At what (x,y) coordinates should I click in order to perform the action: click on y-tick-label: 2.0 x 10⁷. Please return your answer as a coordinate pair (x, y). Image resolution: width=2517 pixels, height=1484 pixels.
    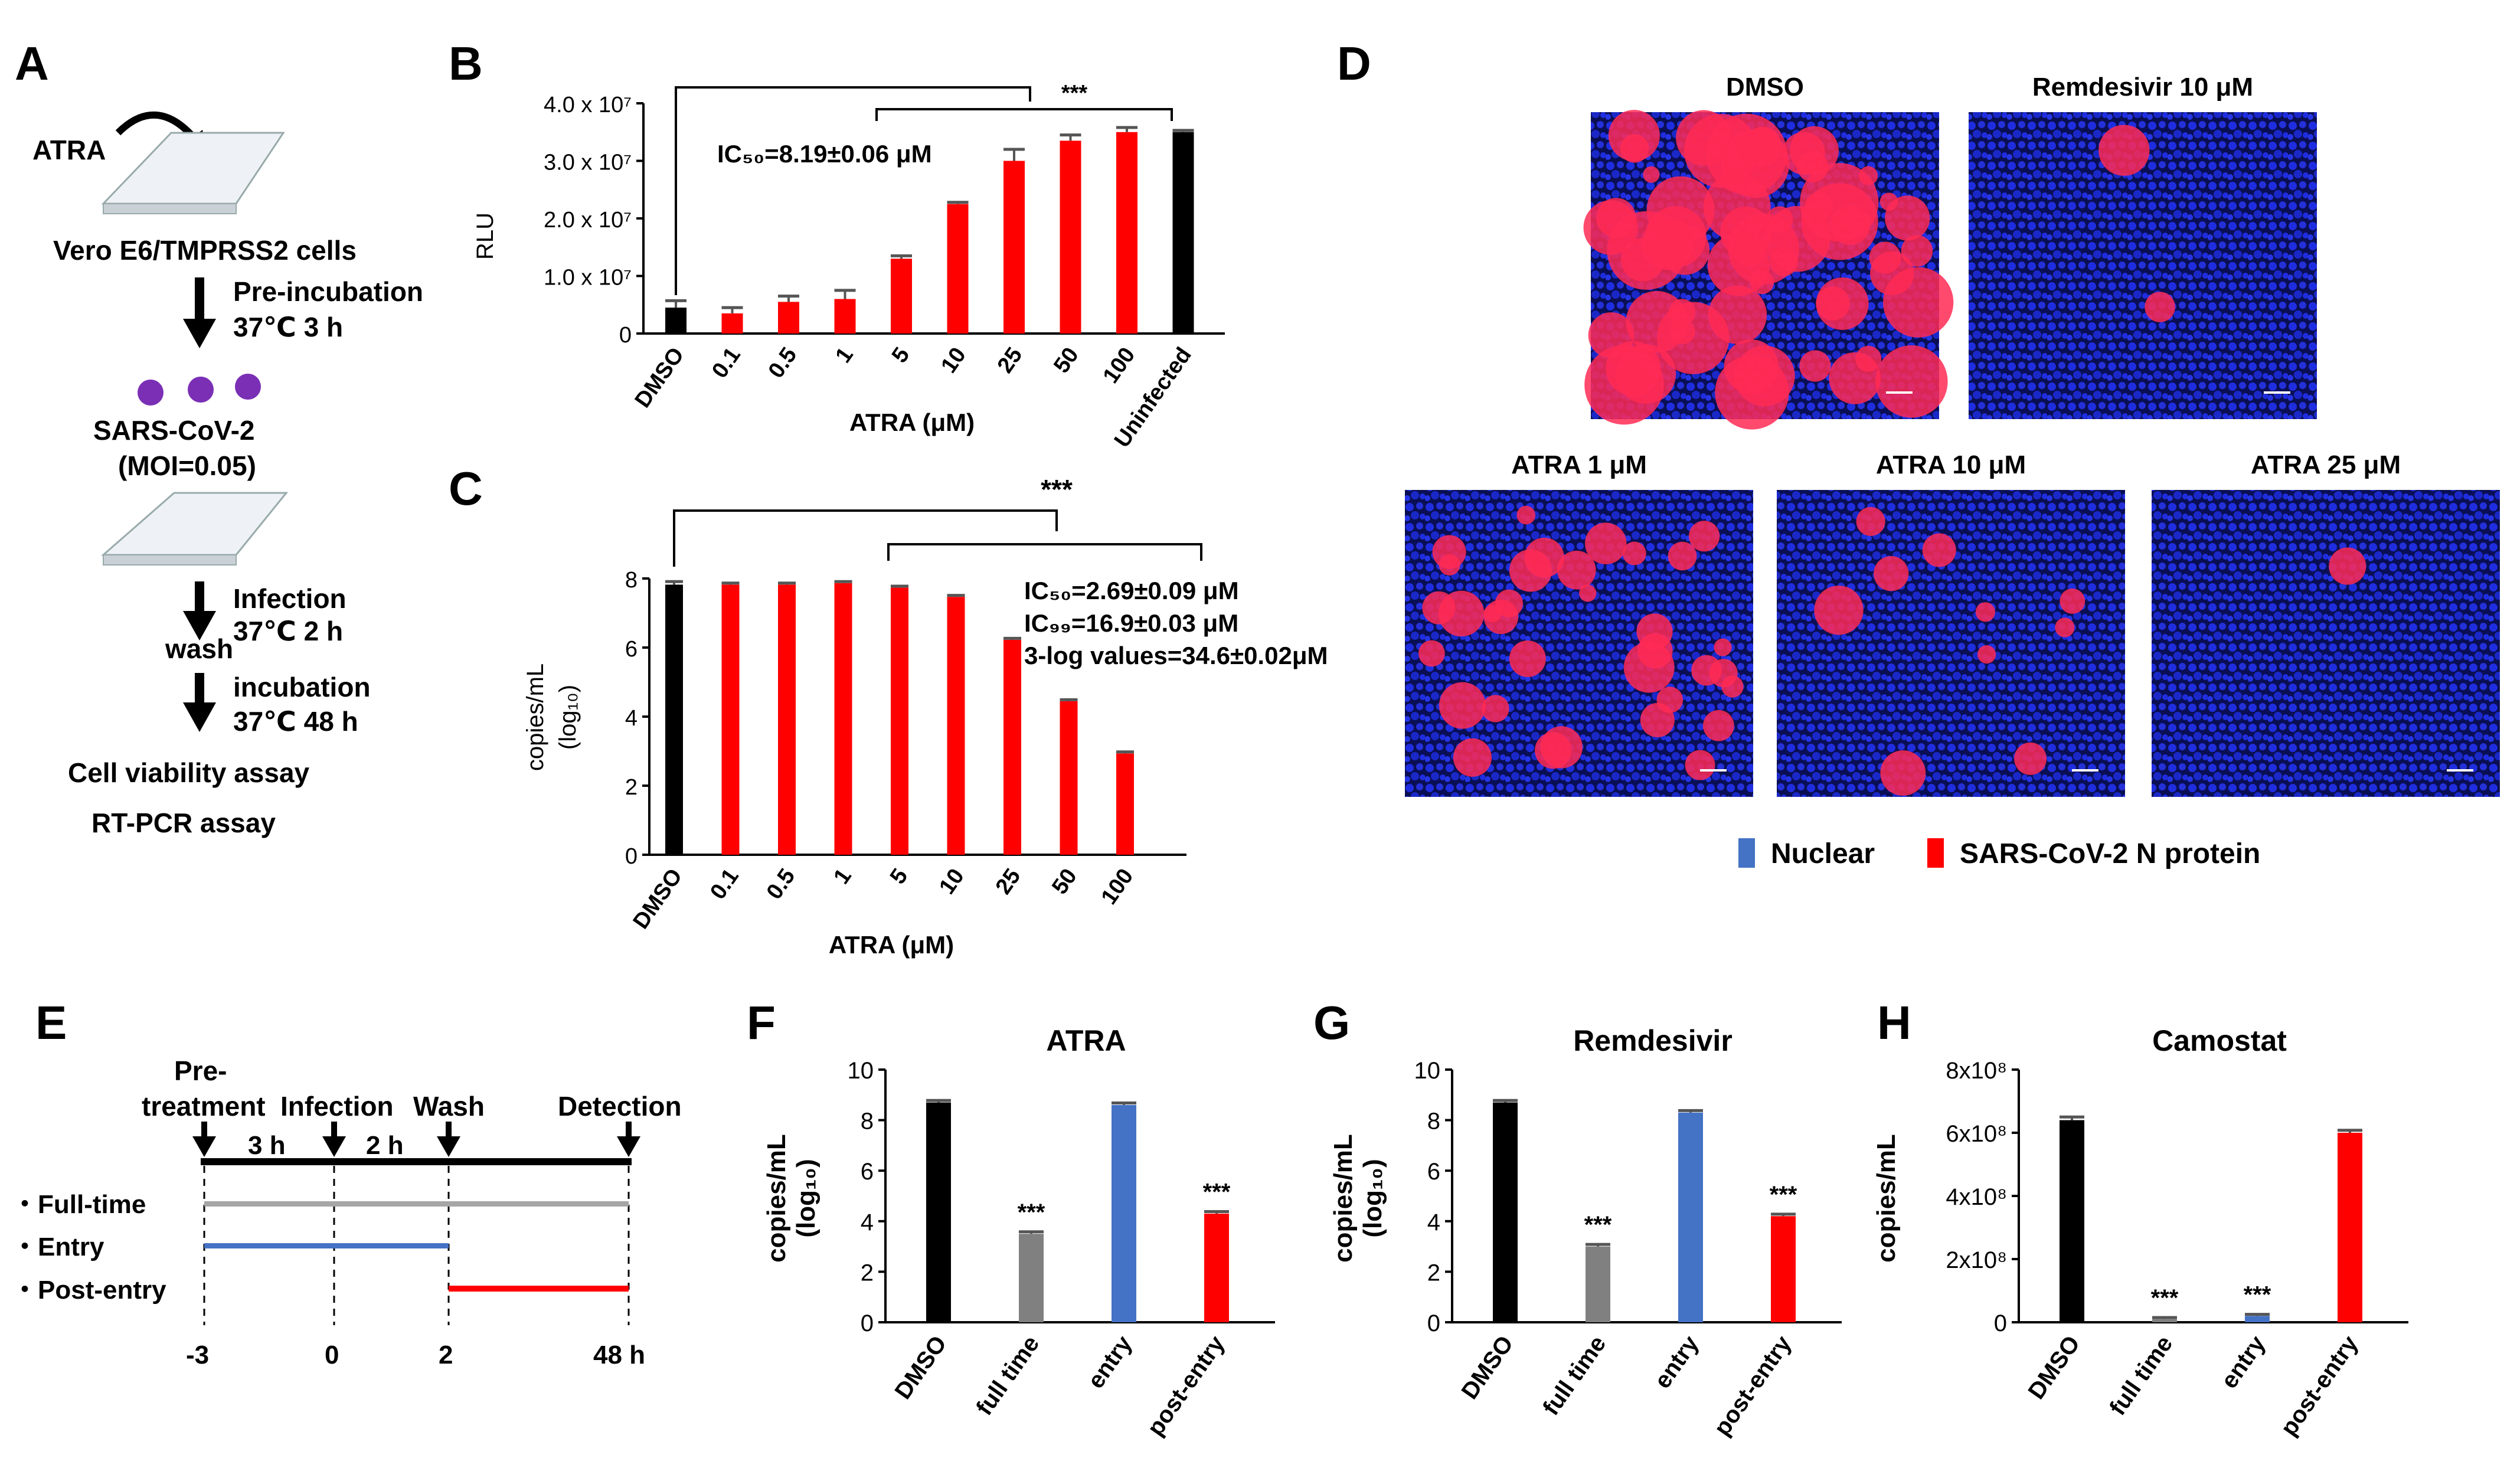
    Looking at the image, I should click on (588, 220).